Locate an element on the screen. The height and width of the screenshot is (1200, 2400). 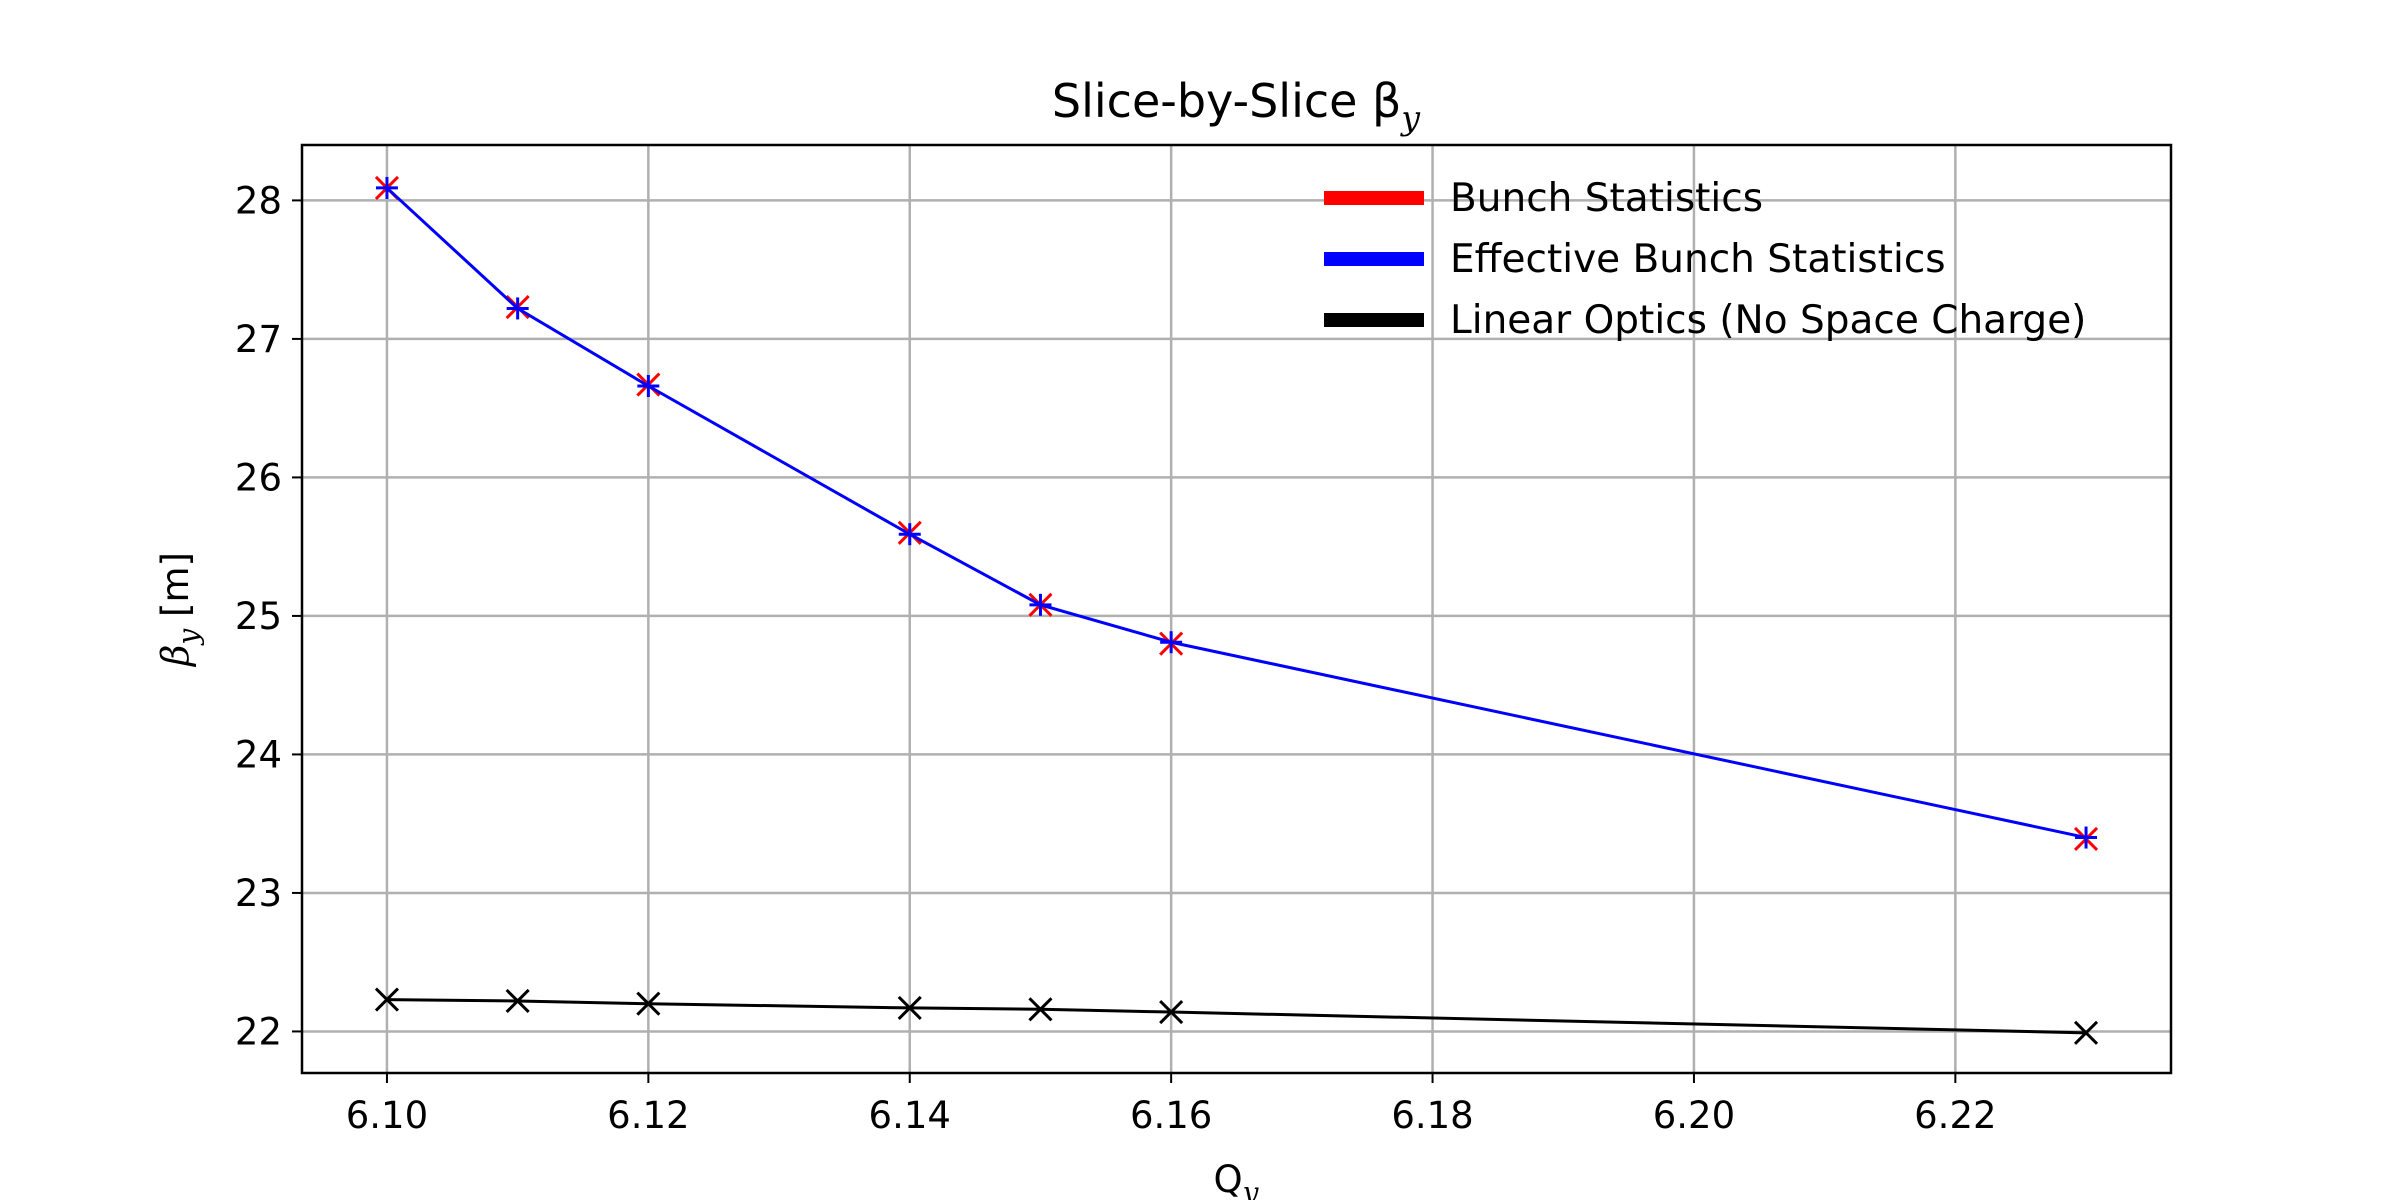
y-tick-label: 26 is located at coordinates (258, 477).